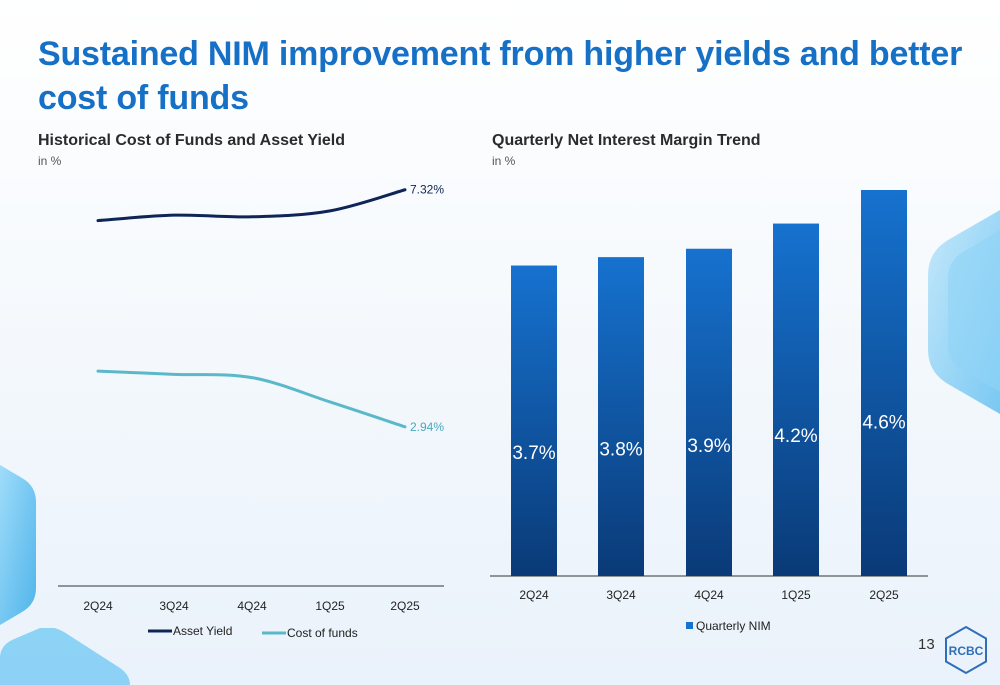 The image size is (1000, 685). What do you see at coordinates (192, 140) in the screenshot?
I see `line-chart-title: Historical Cost of Funds and Asset Yield` at bounding box center [192, 140].